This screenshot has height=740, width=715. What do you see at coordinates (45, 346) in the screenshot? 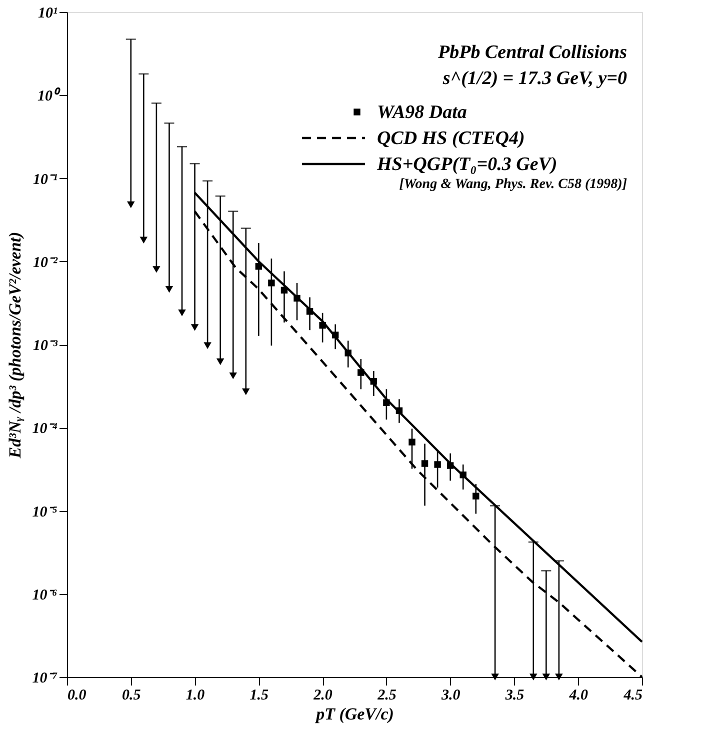
I see `y-tick-label: 10⁻³` at bounding box center [45, 346].